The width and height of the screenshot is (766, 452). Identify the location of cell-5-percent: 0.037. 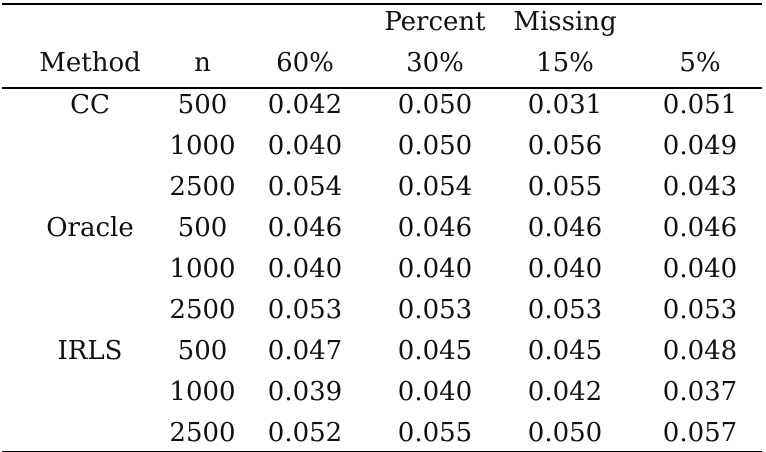
(700, 392).